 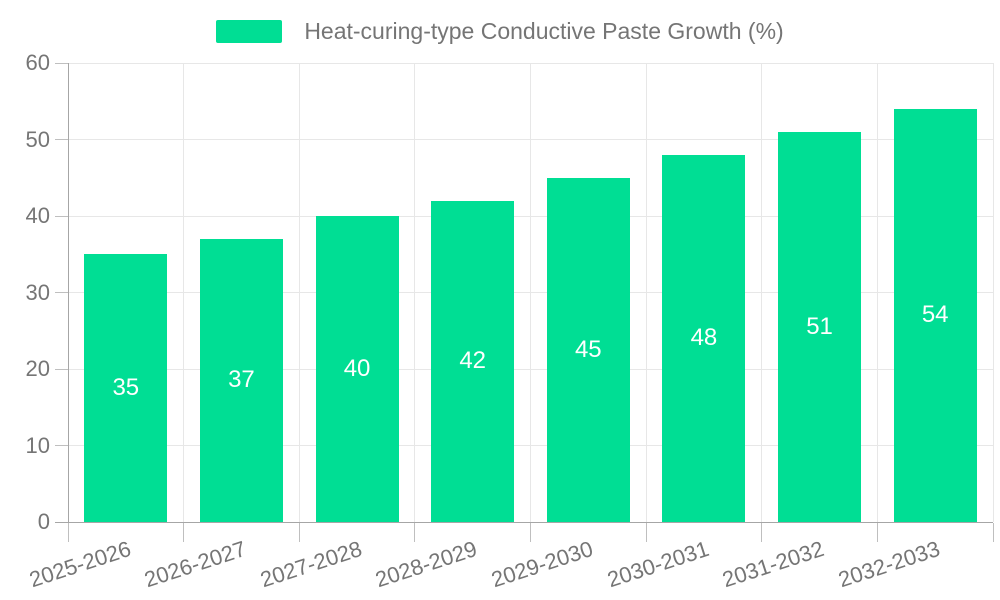 I want to click on bar-value-label: 37, so click(x=241, y=380).